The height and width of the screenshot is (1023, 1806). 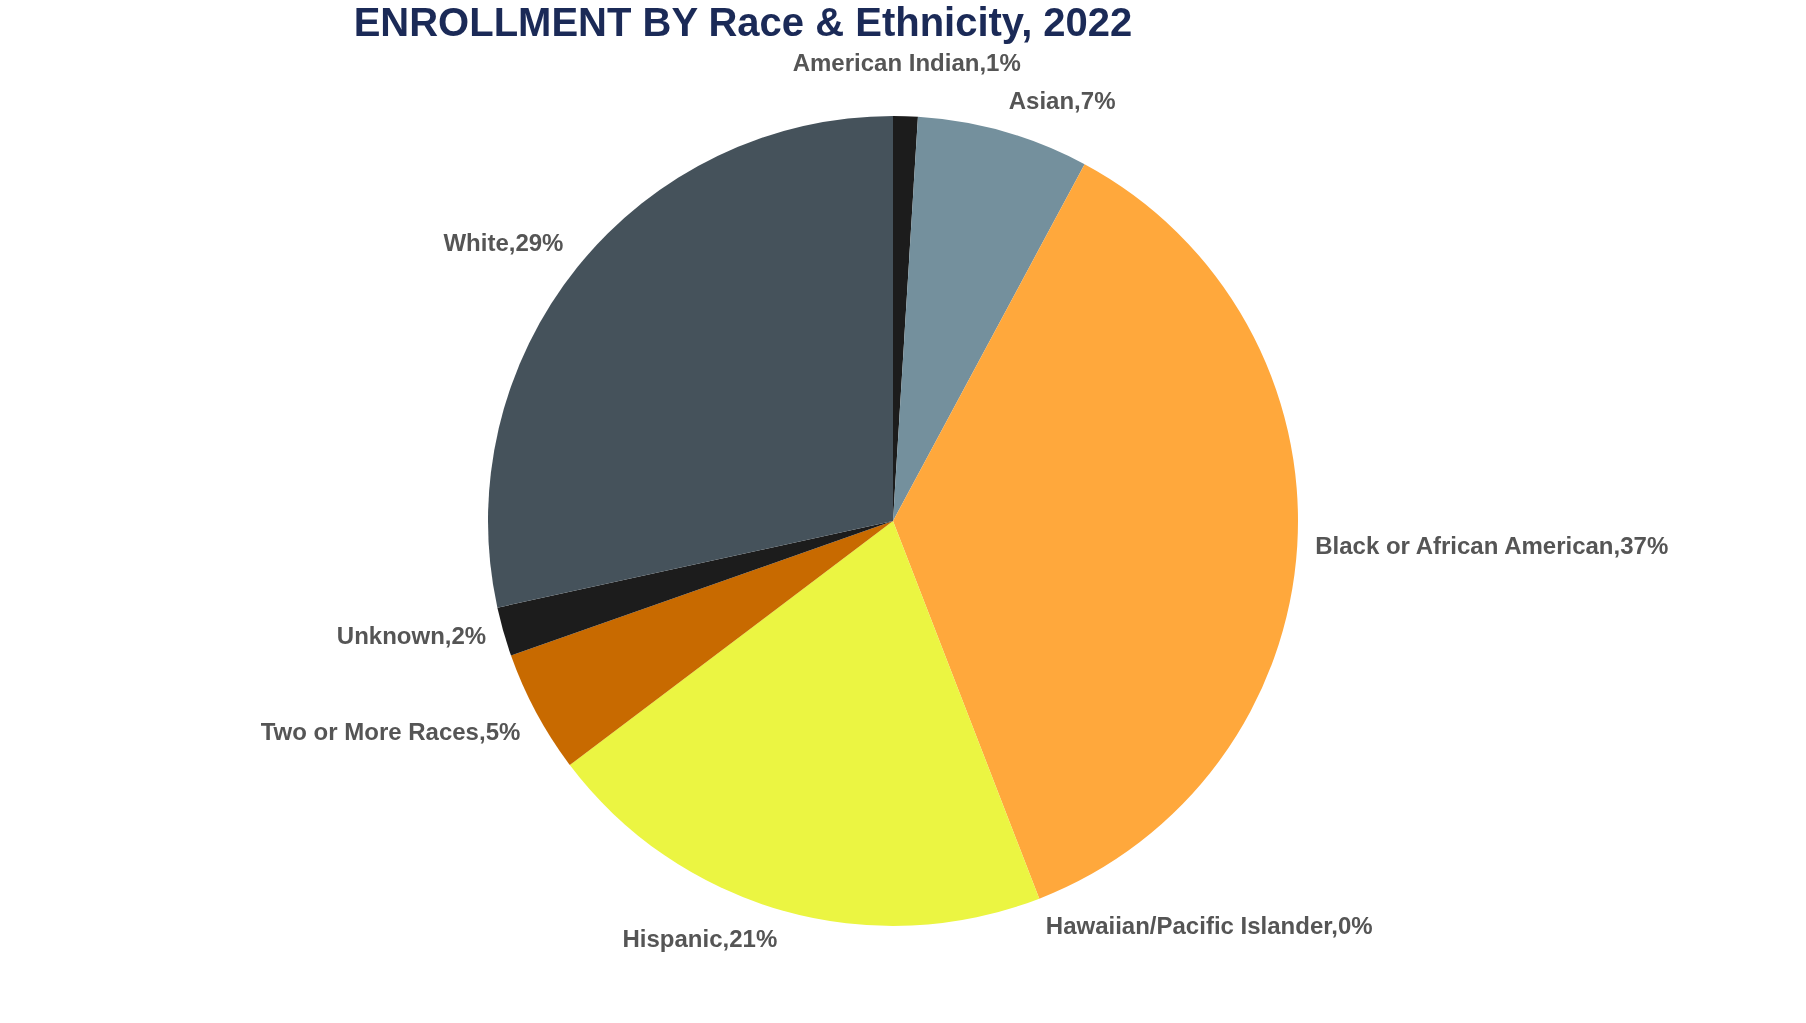 What do you see at coordinates (743, 22) in the screenshot?
I see `chart-title: ENROLLMENT BY Race & Ethnicity, 2022` at bounding box center [743, 22].